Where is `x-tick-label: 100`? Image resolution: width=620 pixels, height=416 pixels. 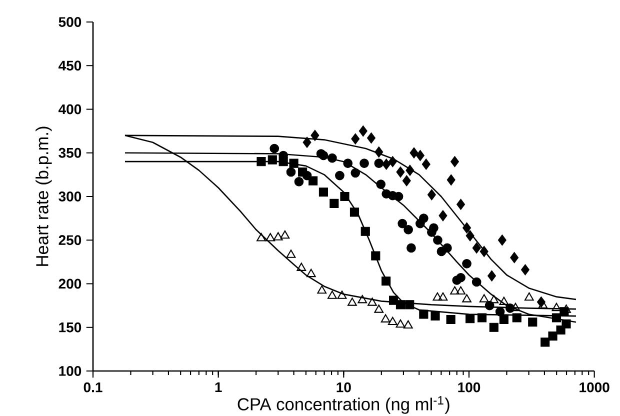
x-tick-label: 100 is located at coordinates (469, 387).